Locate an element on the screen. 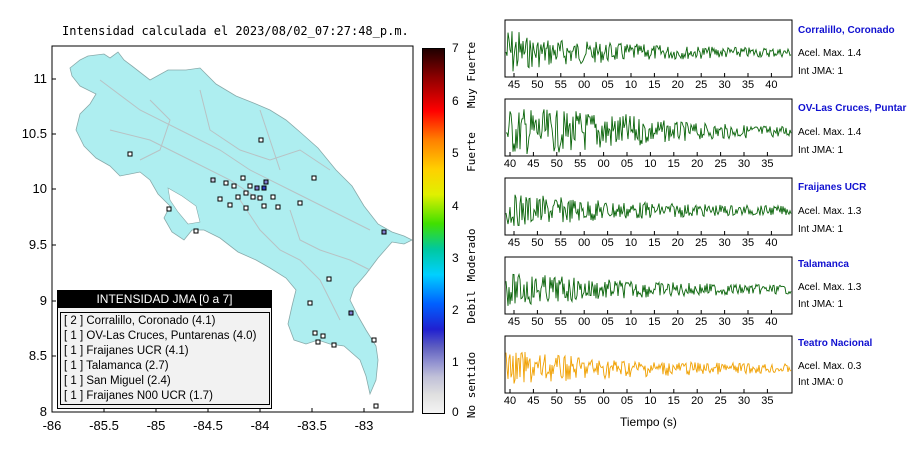 This screenshot has height=460, width=910. legend-item: [ 1 ] Fraijanes UCR (4.1) is located at coordinates (126, 351).